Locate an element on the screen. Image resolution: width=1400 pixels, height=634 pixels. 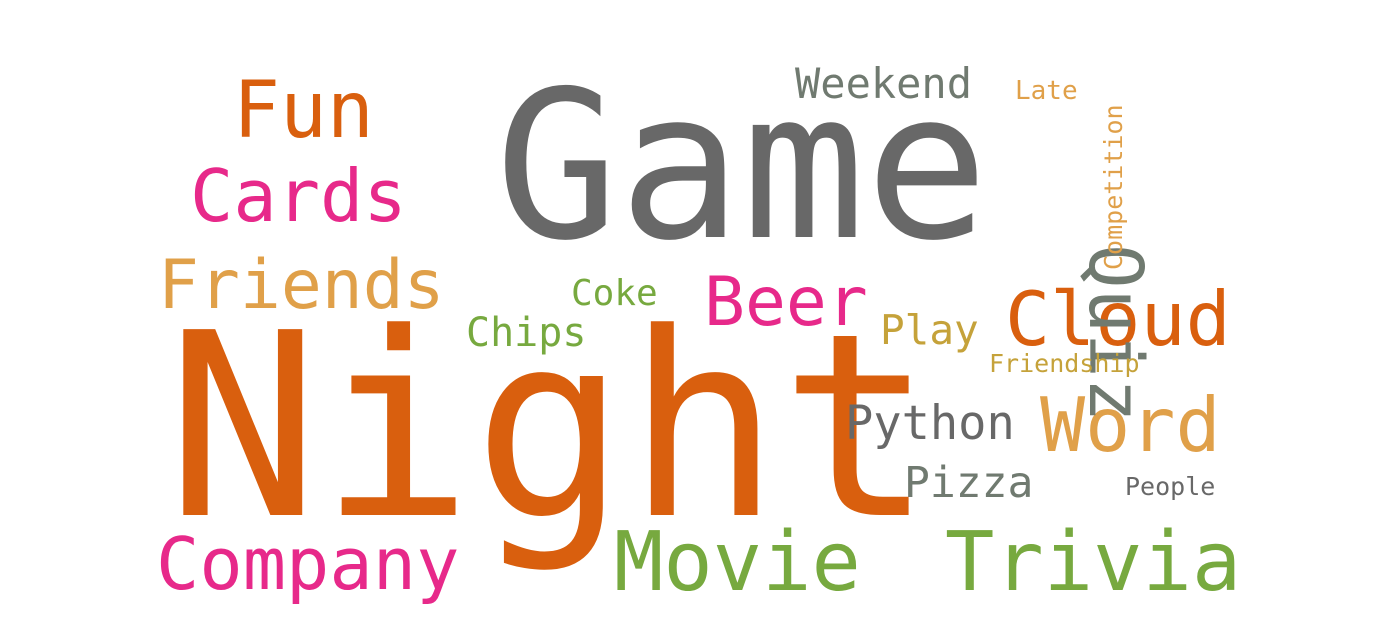
word-movie: Movie is located at coordinates (737, 562).